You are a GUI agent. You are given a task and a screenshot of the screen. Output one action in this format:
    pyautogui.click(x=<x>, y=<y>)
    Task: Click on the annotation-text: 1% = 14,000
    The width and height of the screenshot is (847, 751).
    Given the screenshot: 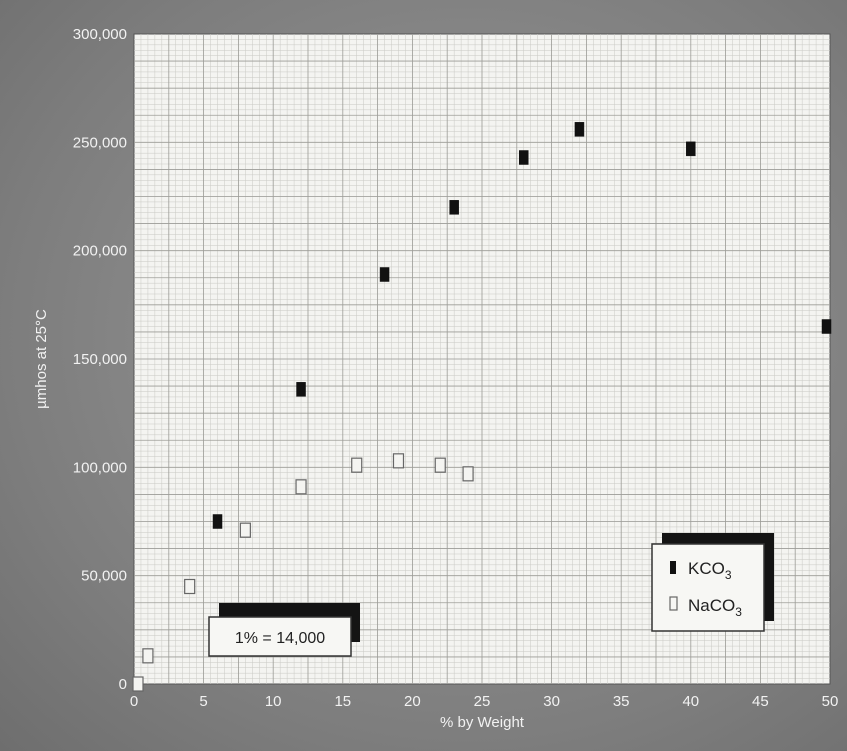 What is the action you would take?
    pyautogui.click(x=280, y=638)
    